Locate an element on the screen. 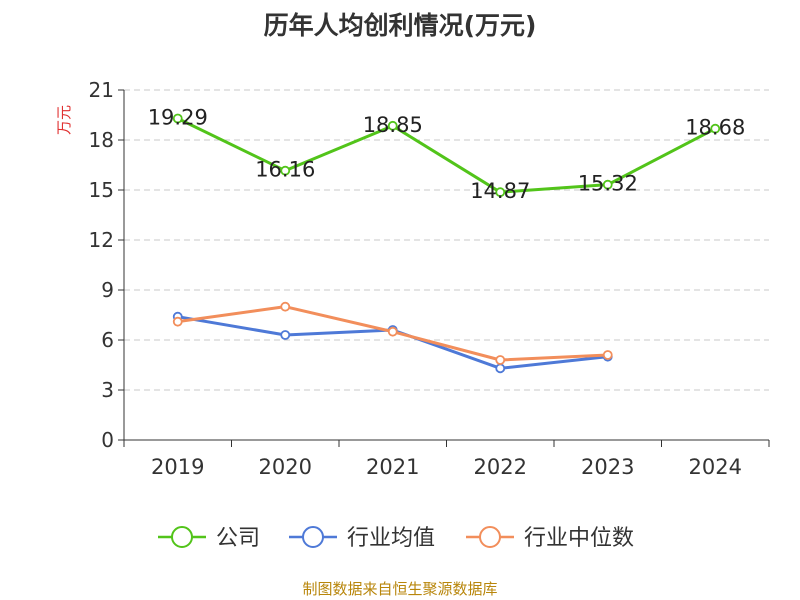  y-tick-label: 6 is located at coordinates (107, 340).